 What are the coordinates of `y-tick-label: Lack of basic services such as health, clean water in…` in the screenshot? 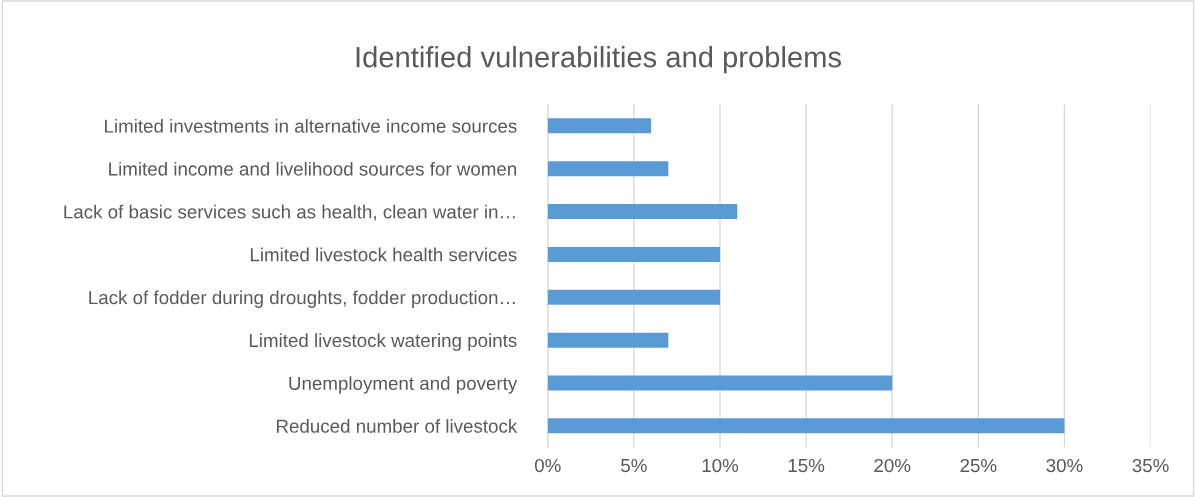 It's located at (289, 212).